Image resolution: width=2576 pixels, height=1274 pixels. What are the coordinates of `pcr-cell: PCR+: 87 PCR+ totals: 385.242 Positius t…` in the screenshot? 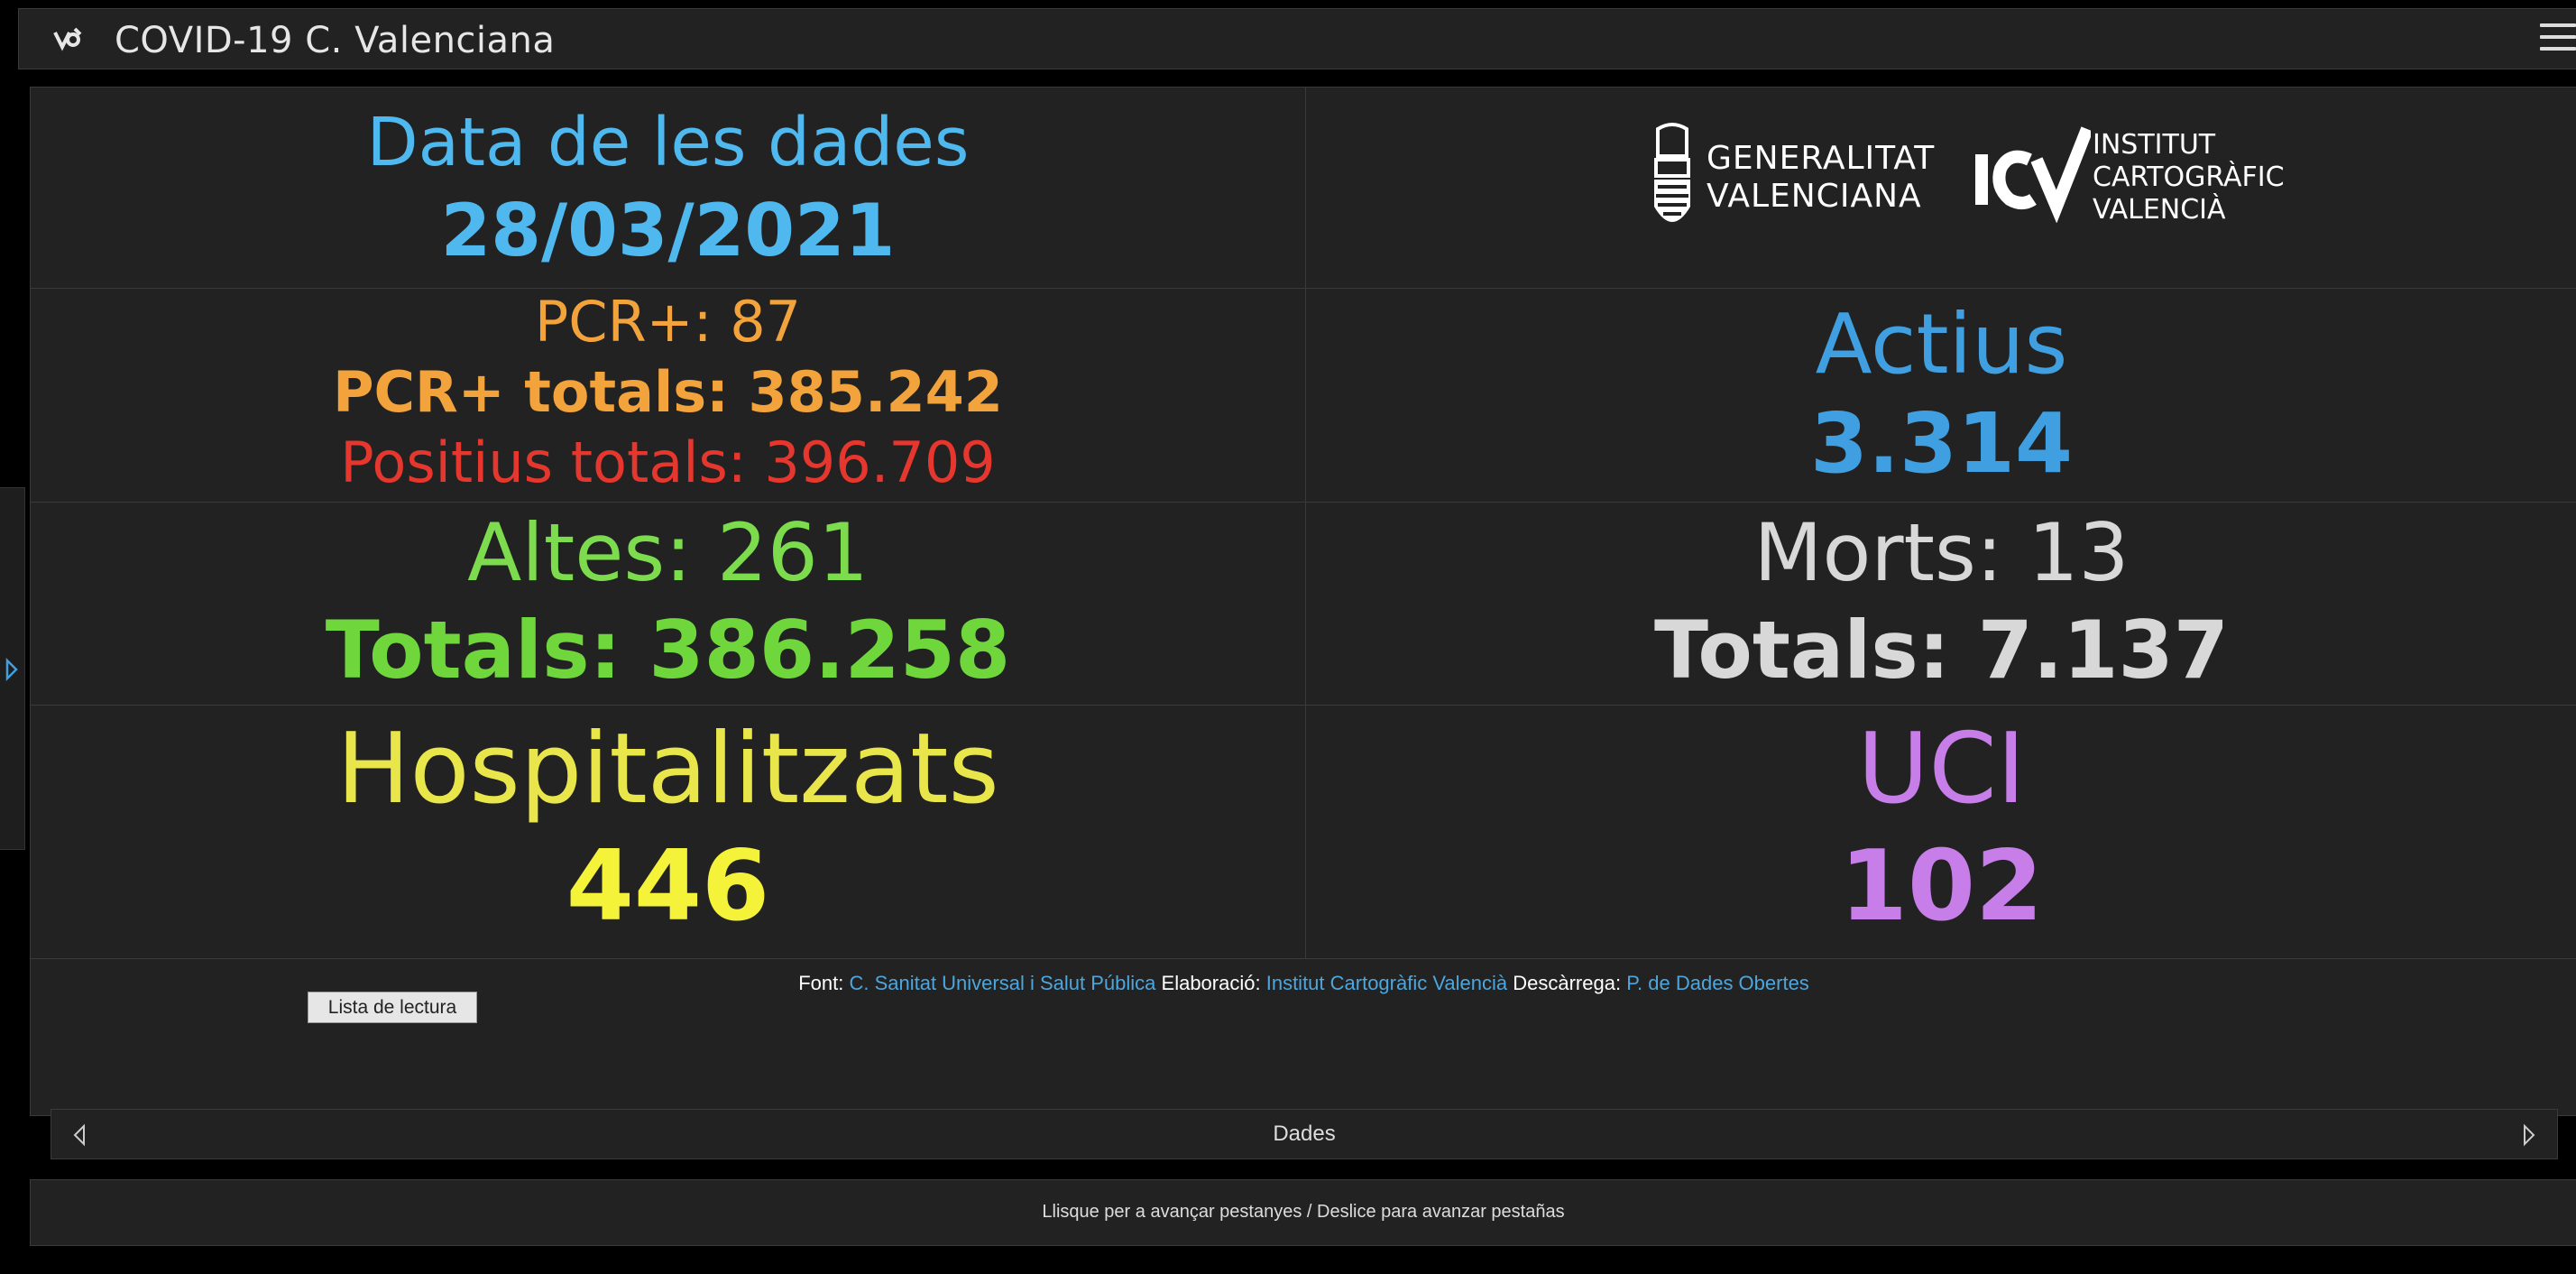 It's located at (668, 395).